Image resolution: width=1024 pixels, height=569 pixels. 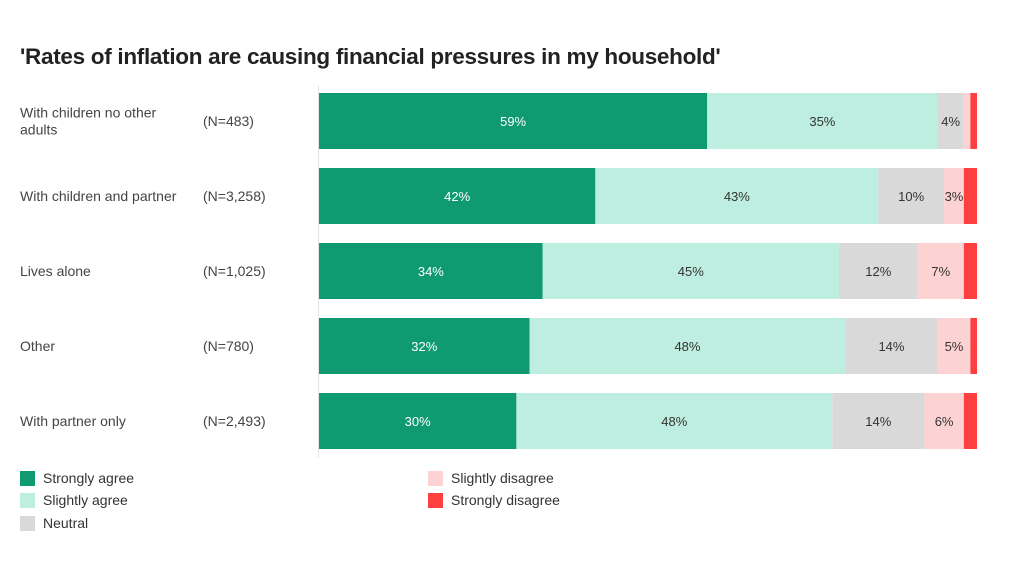 What do you see at coordinates (228, 121) in the screenshot?
I see `sample-size-label: (N=483)` at bounding box center [228, 121].